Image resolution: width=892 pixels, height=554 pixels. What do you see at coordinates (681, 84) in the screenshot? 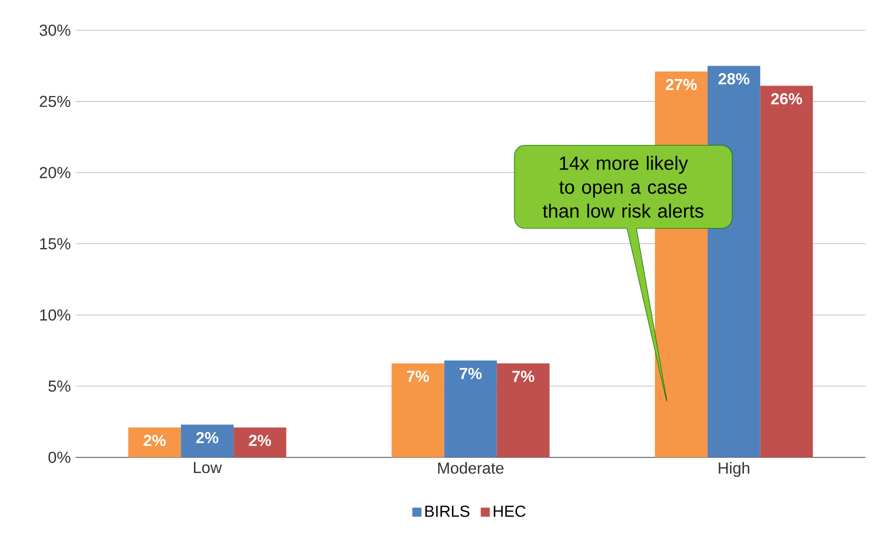
I see `data-label: 27%` at bounding box center [681, 84].